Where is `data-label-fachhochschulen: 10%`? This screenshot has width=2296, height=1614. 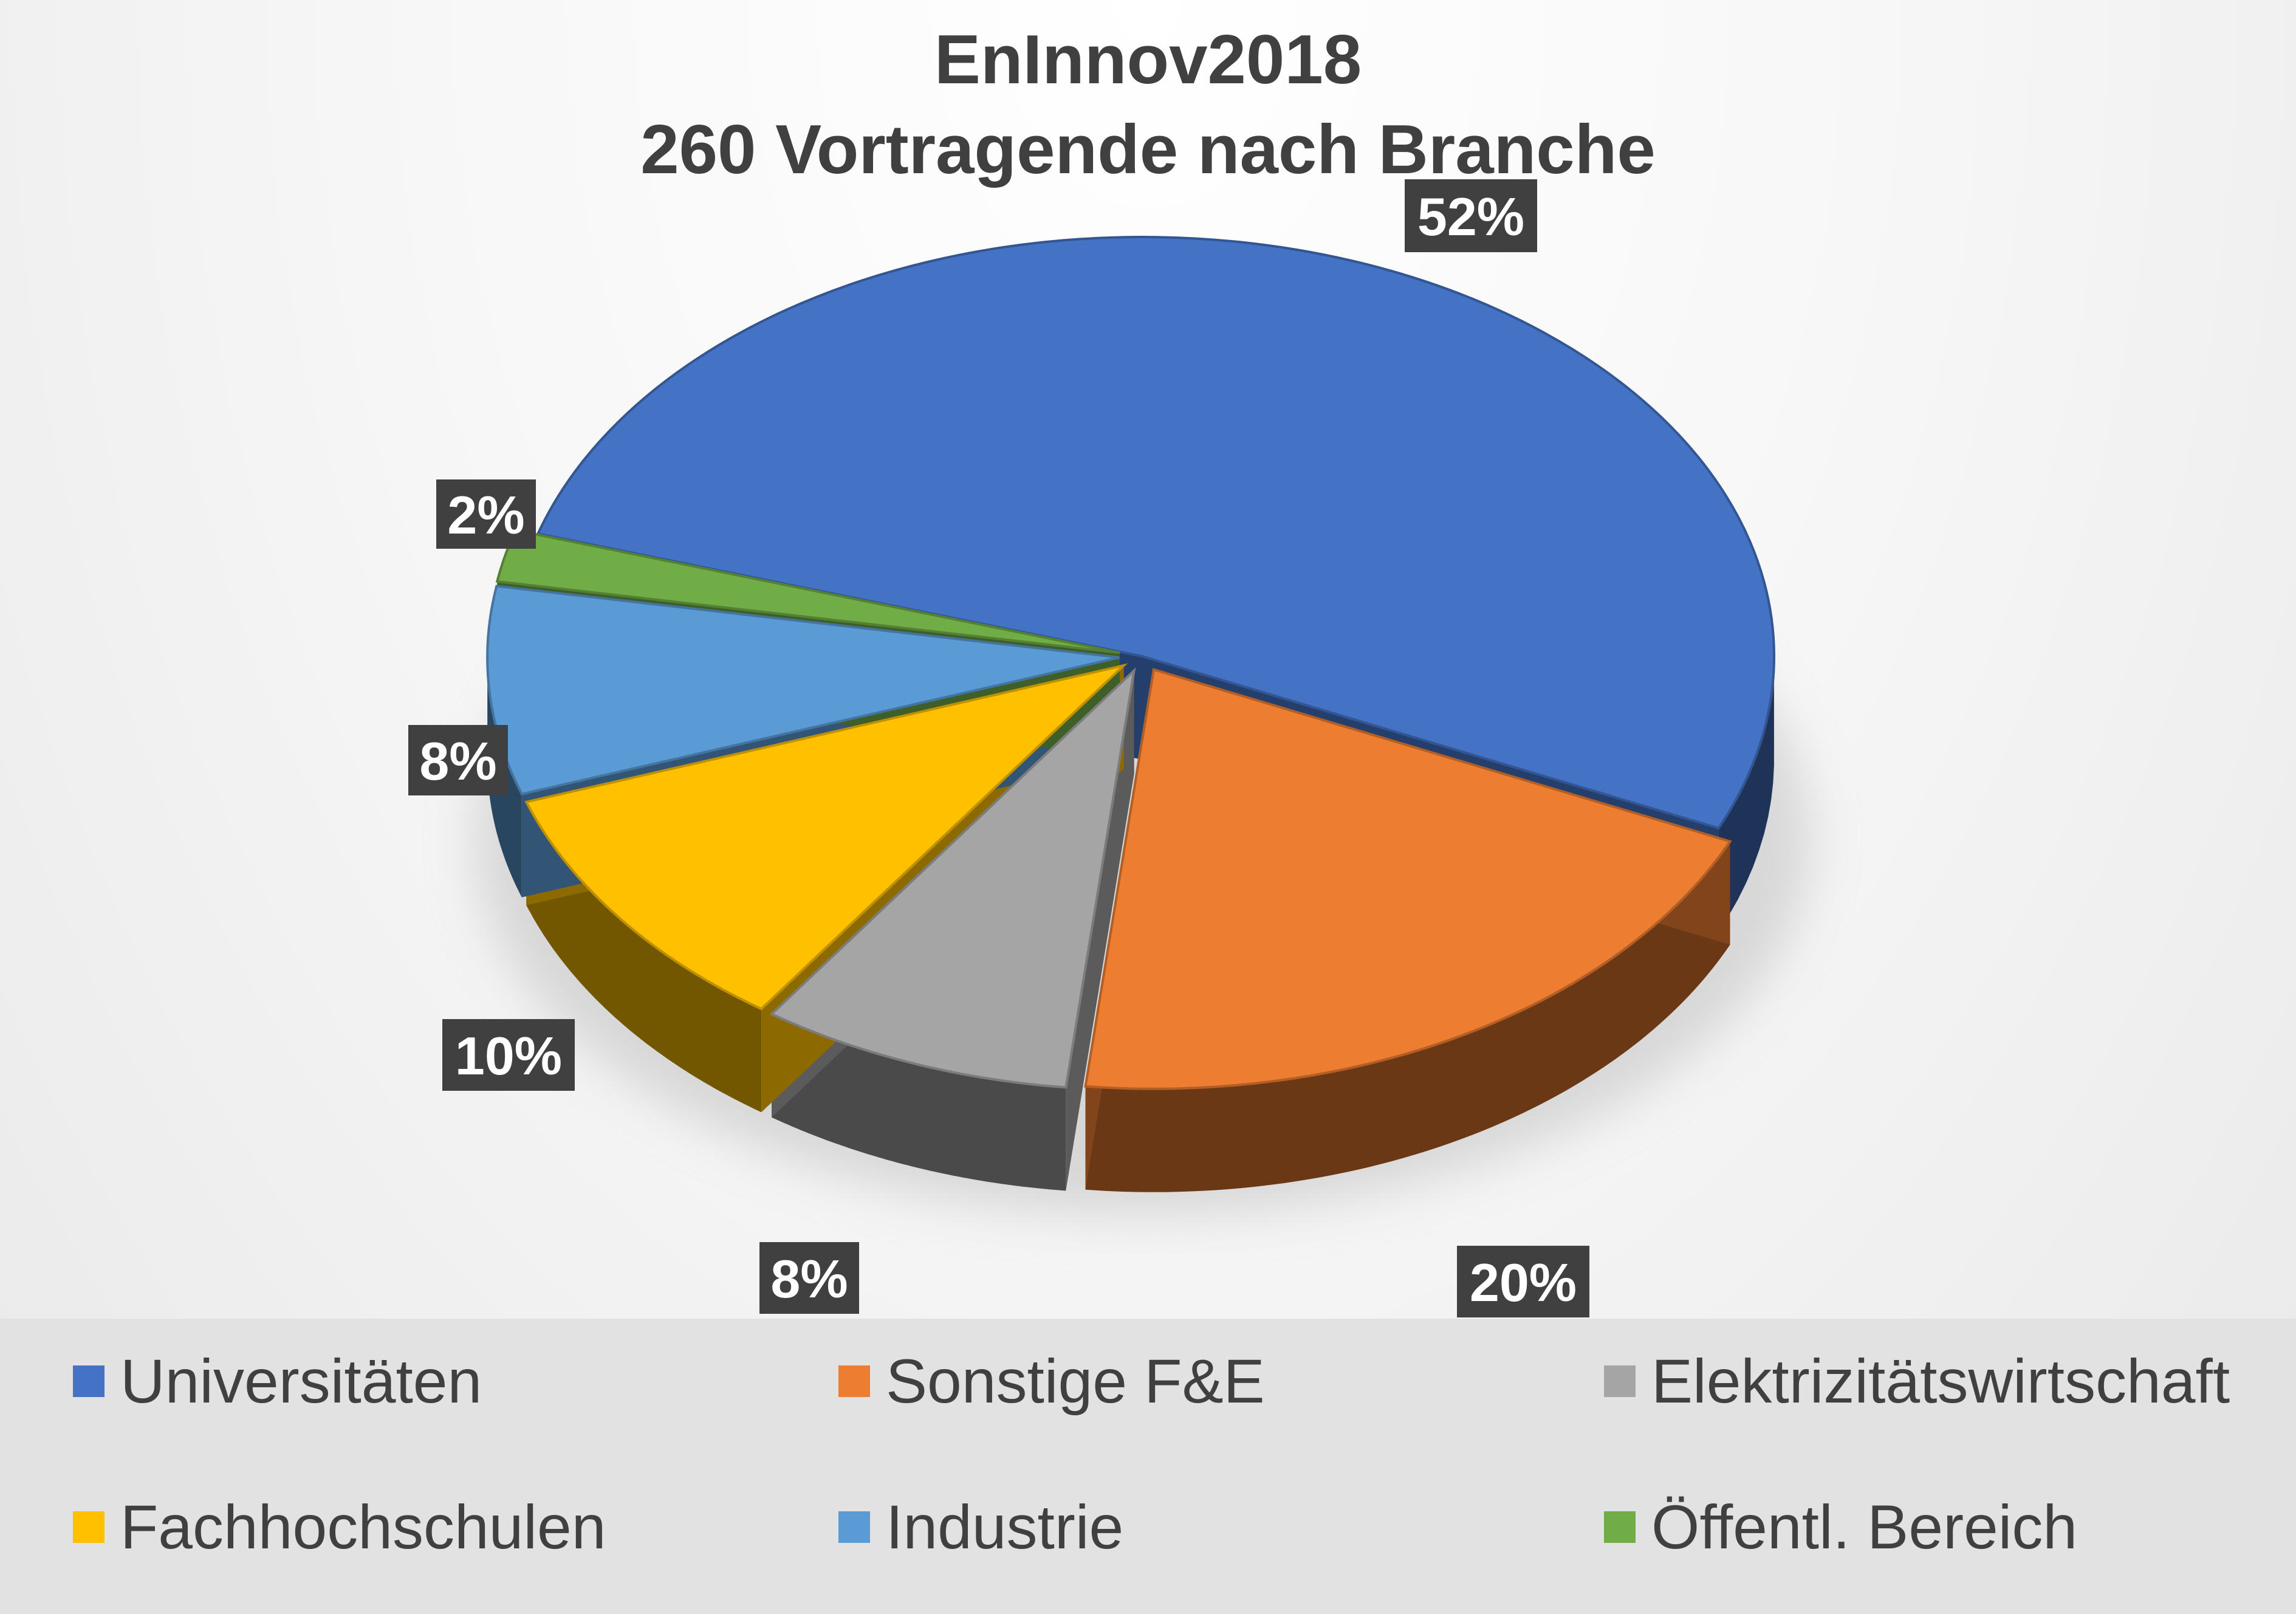
data-label-fachhochschulen: 10% is located at coordinates (508, 1055).